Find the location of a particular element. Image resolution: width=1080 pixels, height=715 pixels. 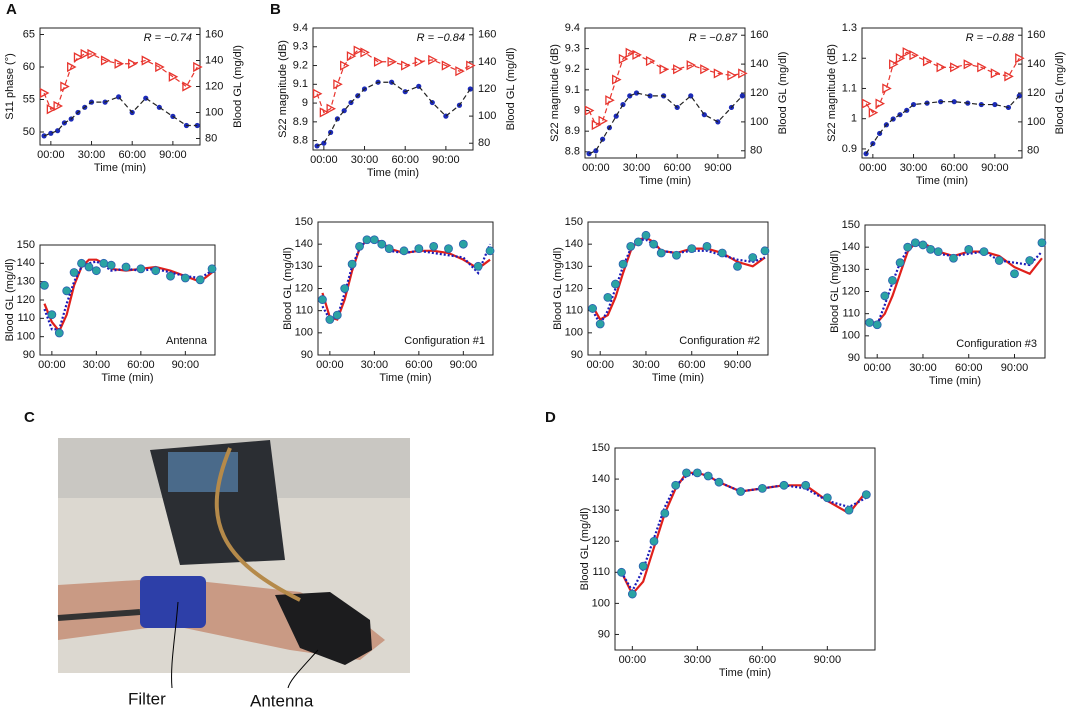

plot-frame is located at coordinates (665, 93).